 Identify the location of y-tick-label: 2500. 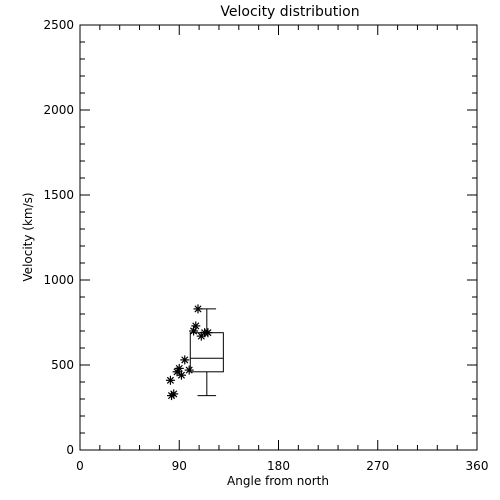
(58, 25).